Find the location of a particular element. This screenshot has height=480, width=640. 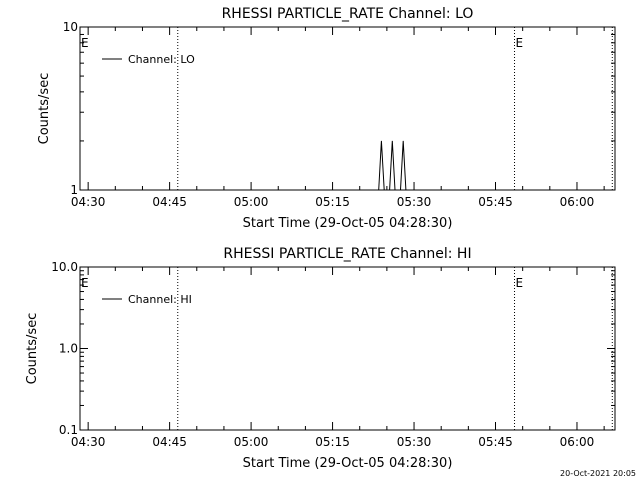

y-tick-label: 0.1 is located at coordinates (68, 430).